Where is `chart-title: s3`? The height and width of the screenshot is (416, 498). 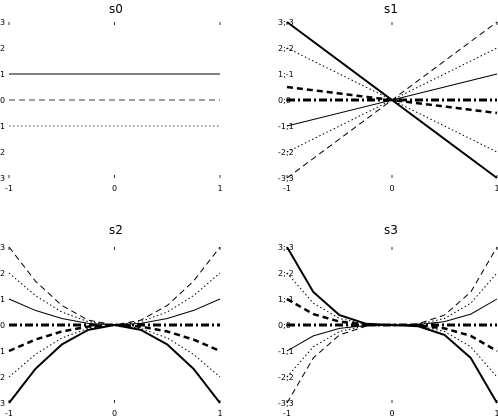 chart-title: s3 is located at coordinates (391, 230).